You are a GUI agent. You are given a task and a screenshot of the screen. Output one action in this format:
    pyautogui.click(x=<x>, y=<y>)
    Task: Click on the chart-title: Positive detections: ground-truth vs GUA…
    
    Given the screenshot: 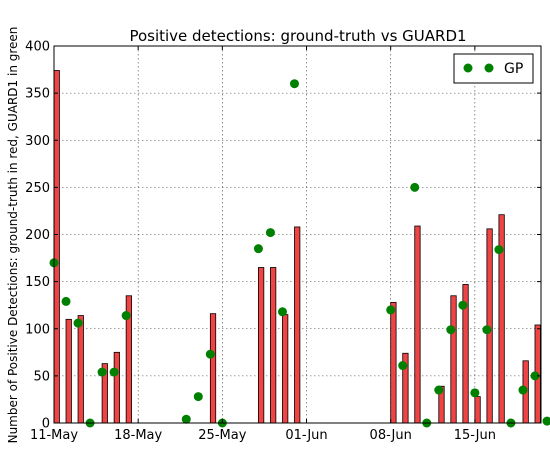 What is the action you would take?
    pyautogui.click(x=297, y=36)
    